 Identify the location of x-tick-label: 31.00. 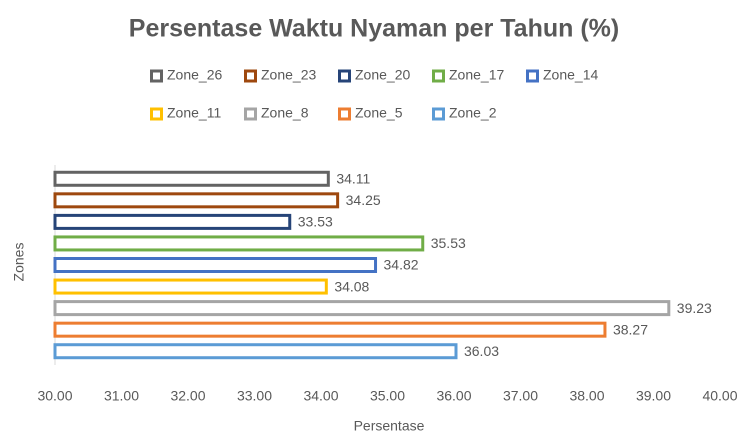
(121, 396).